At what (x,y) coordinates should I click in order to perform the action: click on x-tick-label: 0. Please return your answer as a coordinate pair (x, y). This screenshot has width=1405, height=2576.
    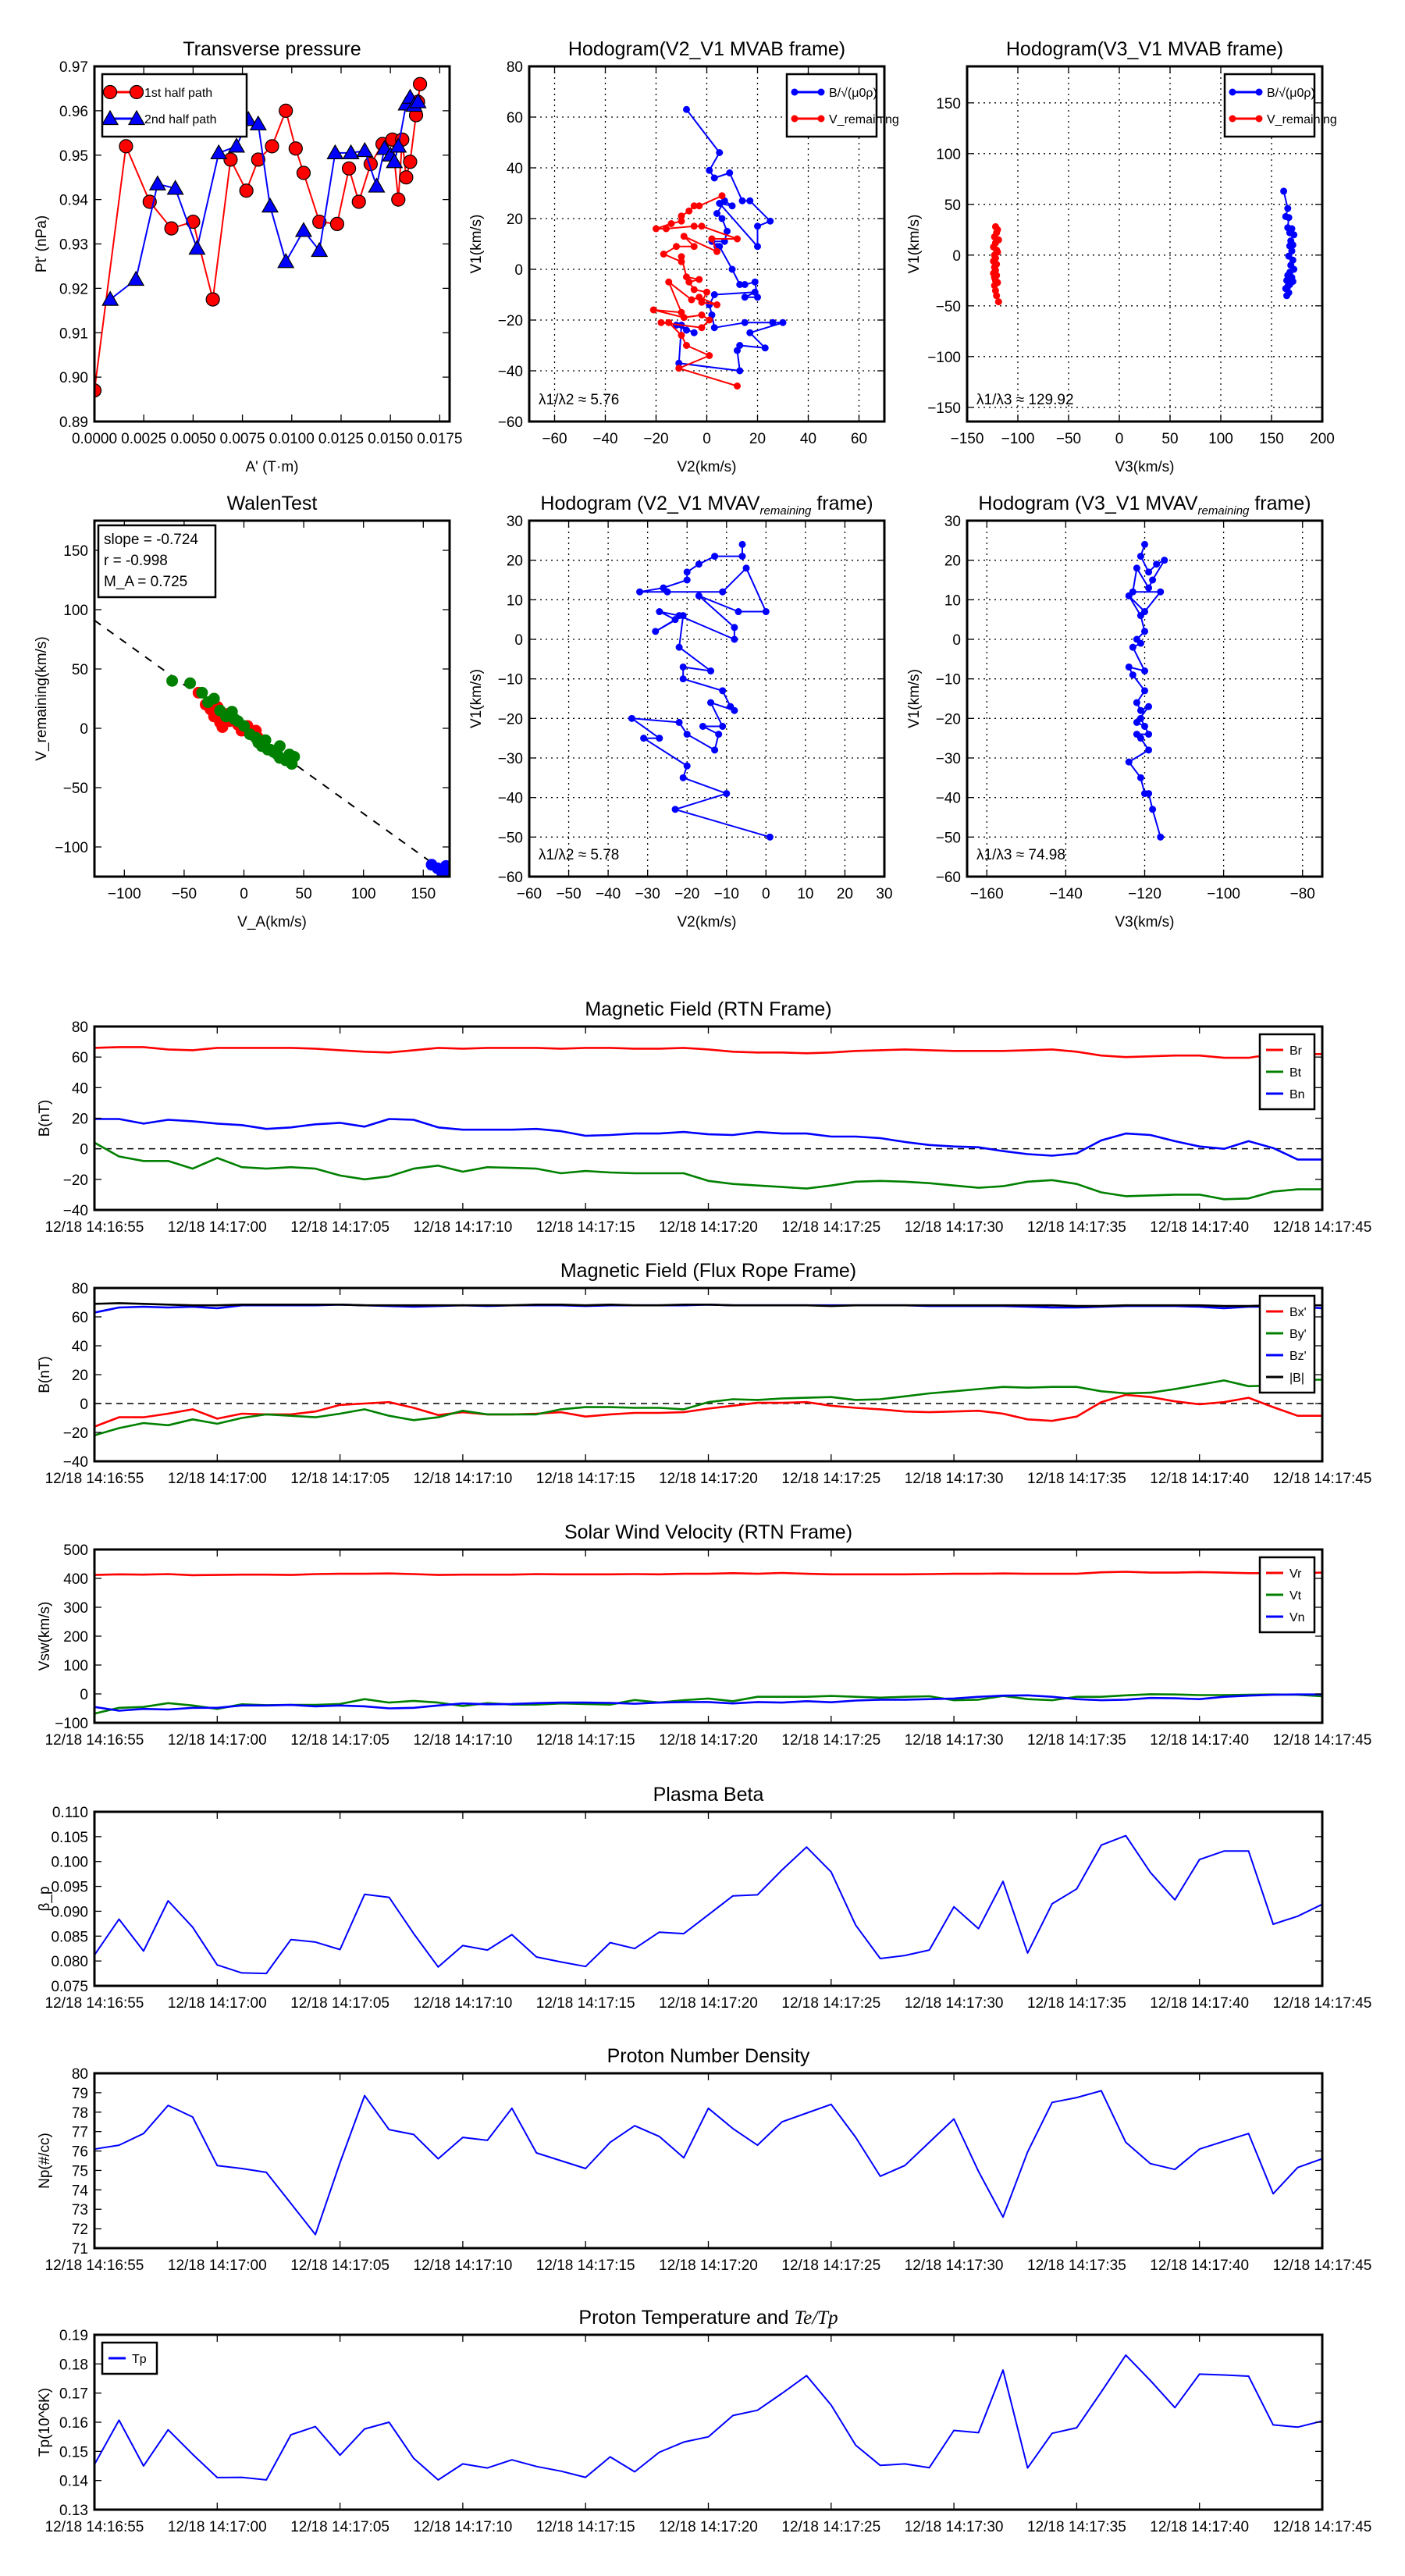
    Looking at the image, I should click on (707, 439).